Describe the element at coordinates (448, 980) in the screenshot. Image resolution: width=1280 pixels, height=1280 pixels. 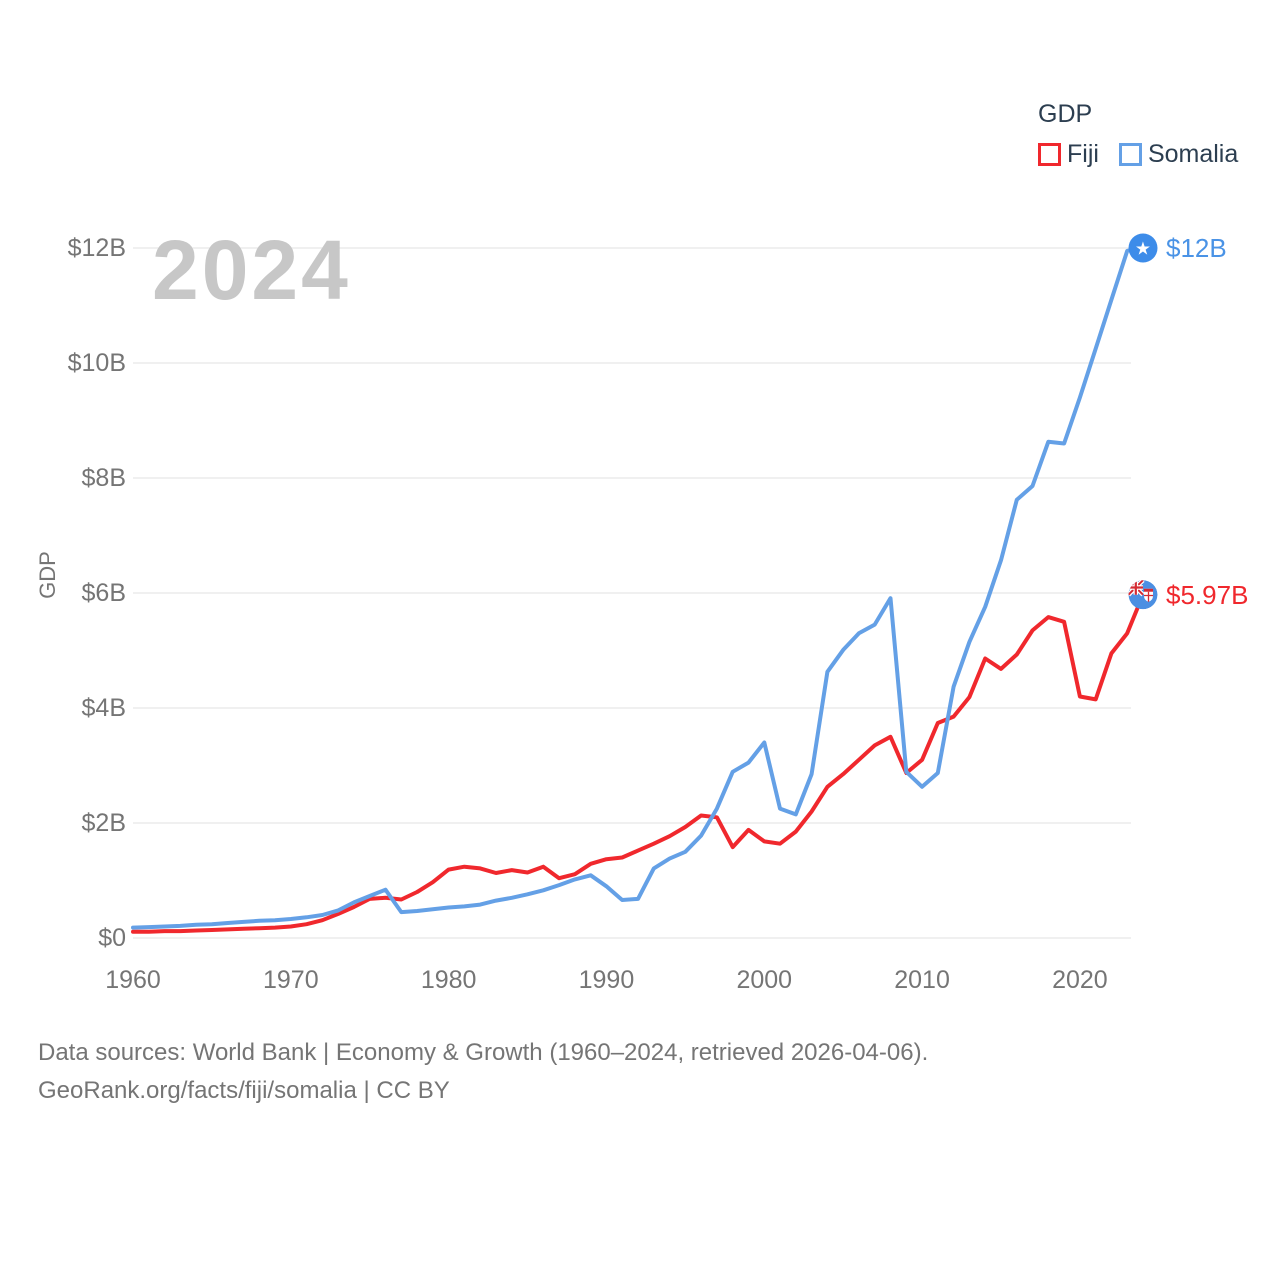
I see `x-tick-label: 1980` at that location.